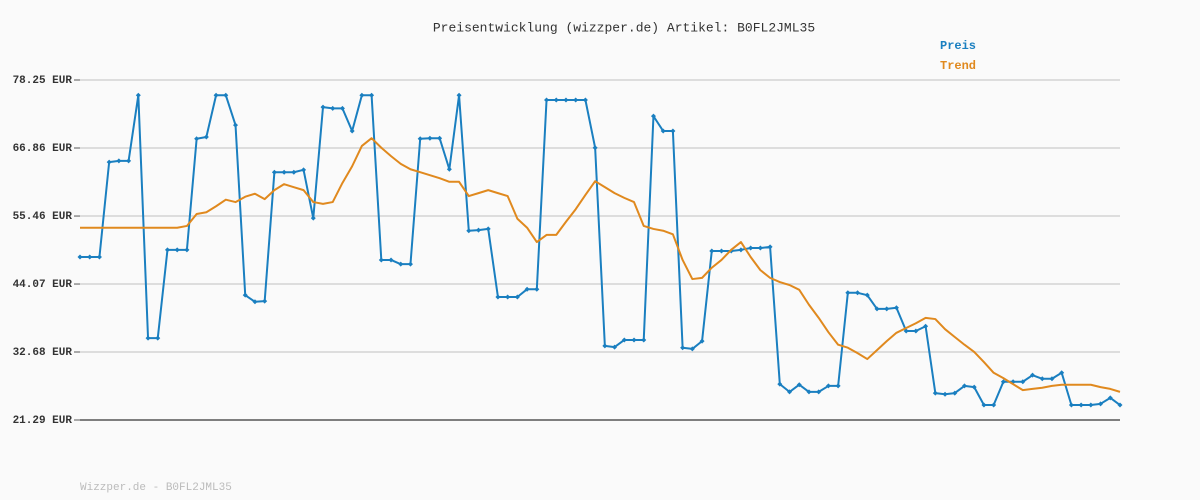 The width and height of the screenshot is (1200, 500). Describe the element at coordinates (156, 488) in the screenshot. I see `footer: Wizzper.de - B0FL2JML35` at that location.